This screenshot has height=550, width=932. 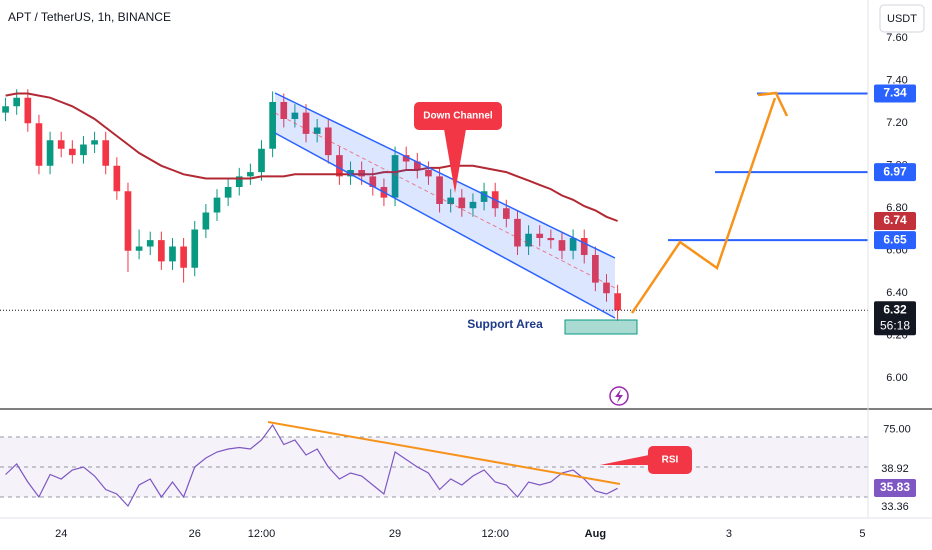 What do you see at coordinates (895, 325) in the screenshot?
I see `countdown: 56:18` at bounding box center [895, 325].